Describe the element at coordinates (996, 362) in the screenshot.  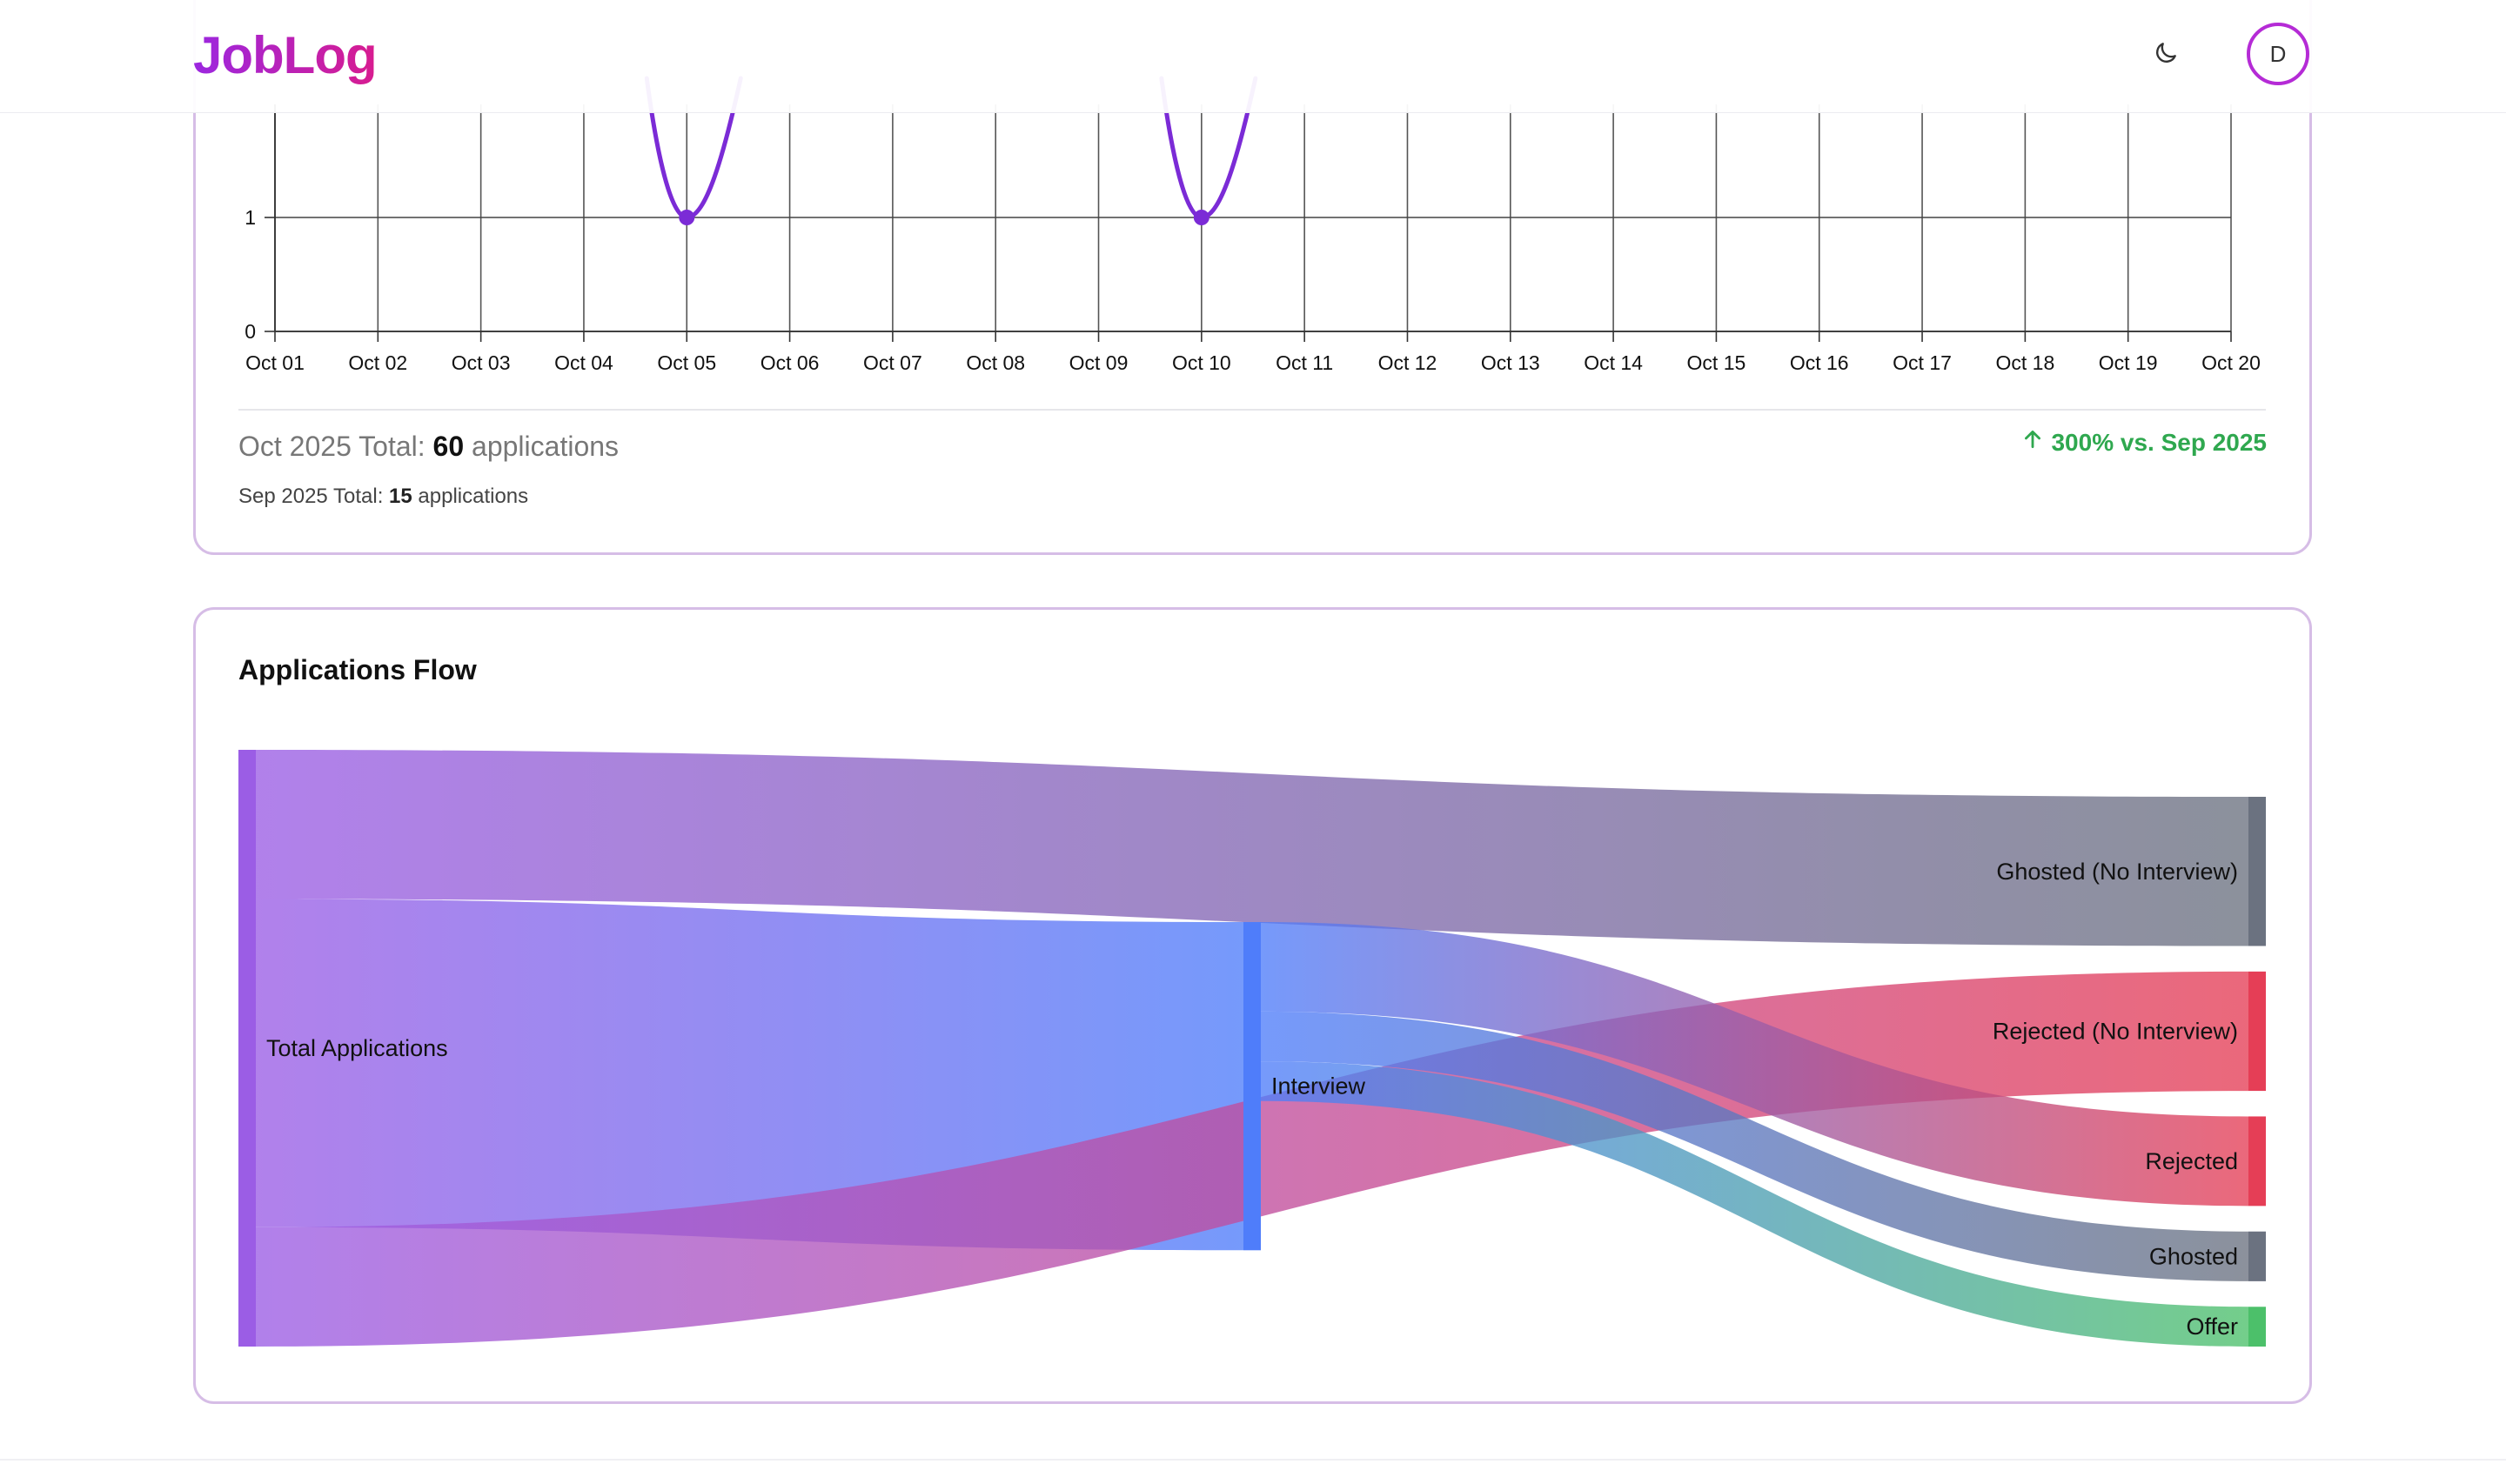
I see `x-tick-label: Oct 08` at that location.